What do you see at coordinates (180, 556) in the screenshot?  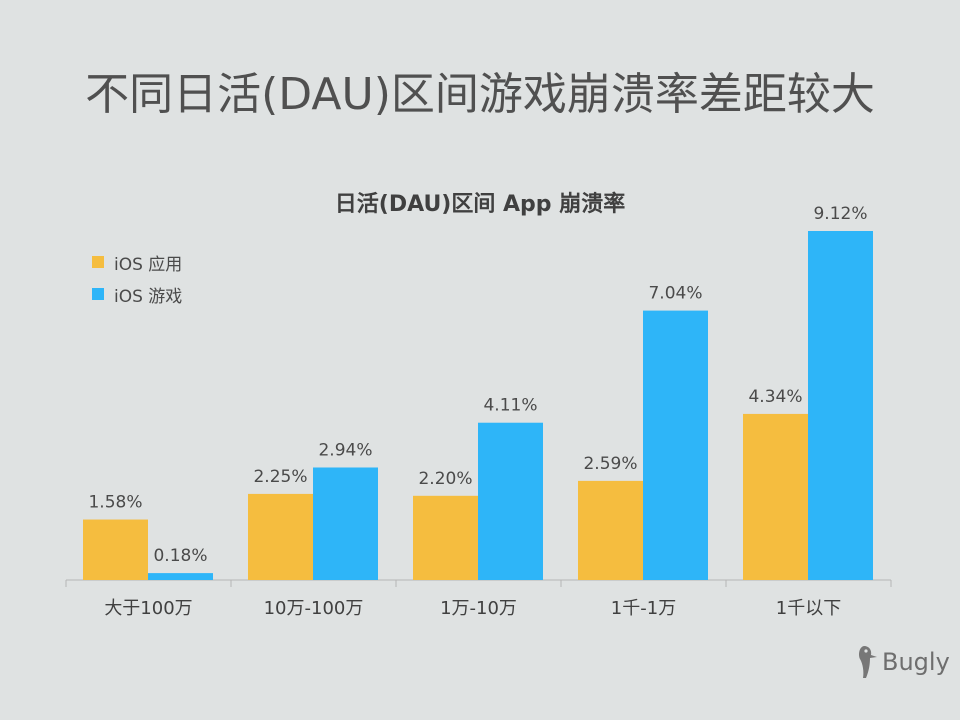 I see `data-label-ios-game-0: 0.18%` at bounding box center [180, 556].